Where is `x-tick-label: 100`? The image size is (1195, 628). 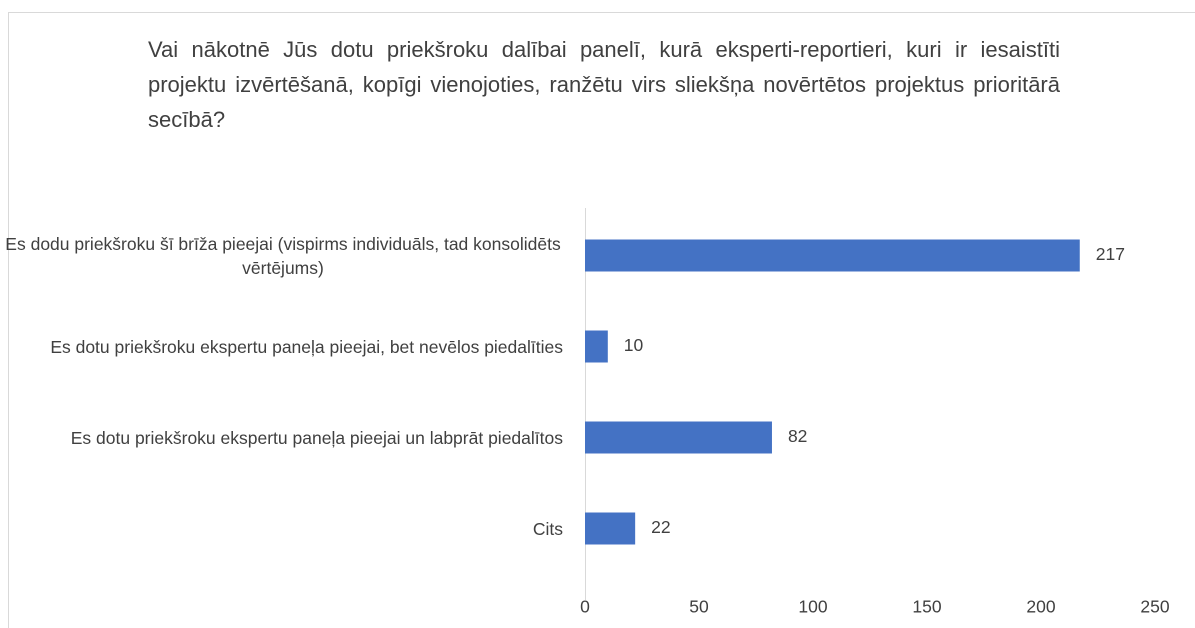 x-tick-label: 100 is located at coordinates (812, 607).